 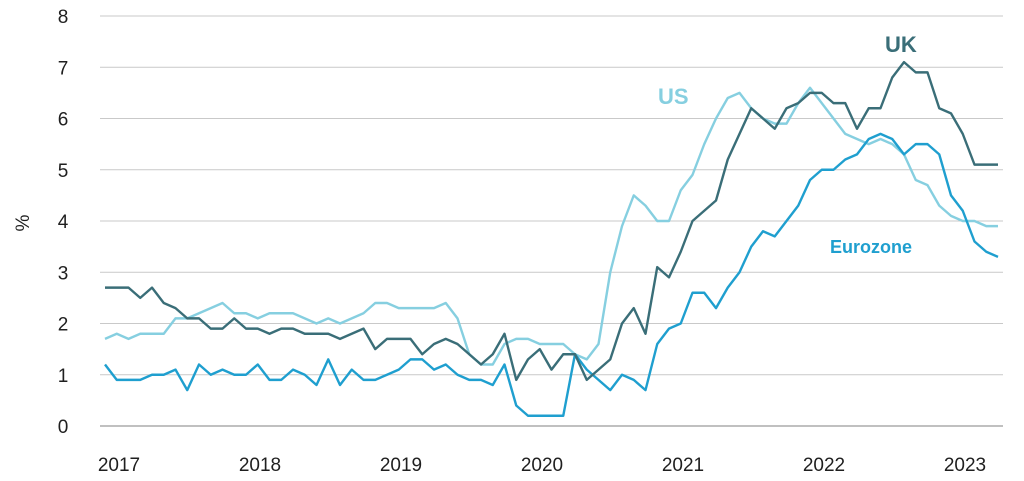 What do you see at coordinates (824, 465) in the screenshot?
I see `x-tick-label: 2022` at bounding box center [824, 465].